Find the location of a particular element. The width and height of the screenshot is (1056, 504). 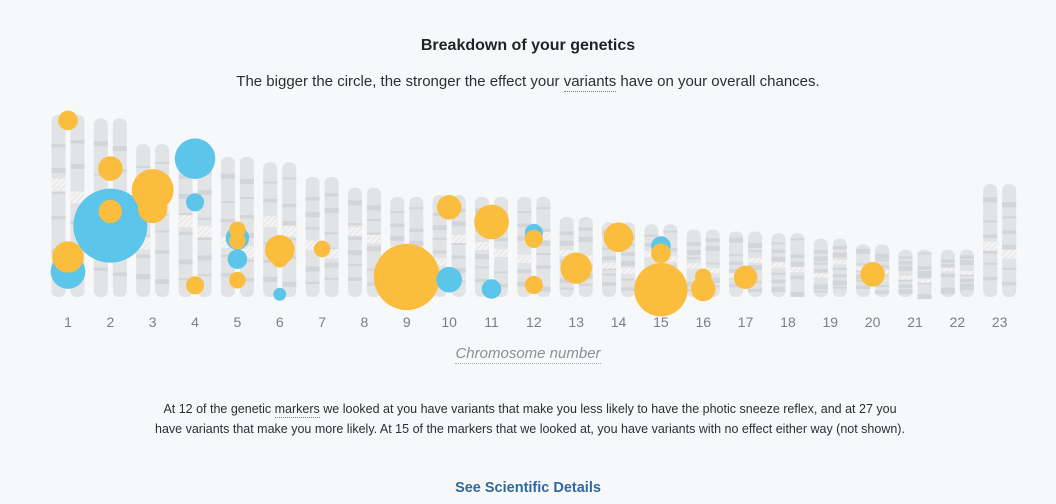

x-tick-label: 21 is located at coordinates (915, 322).